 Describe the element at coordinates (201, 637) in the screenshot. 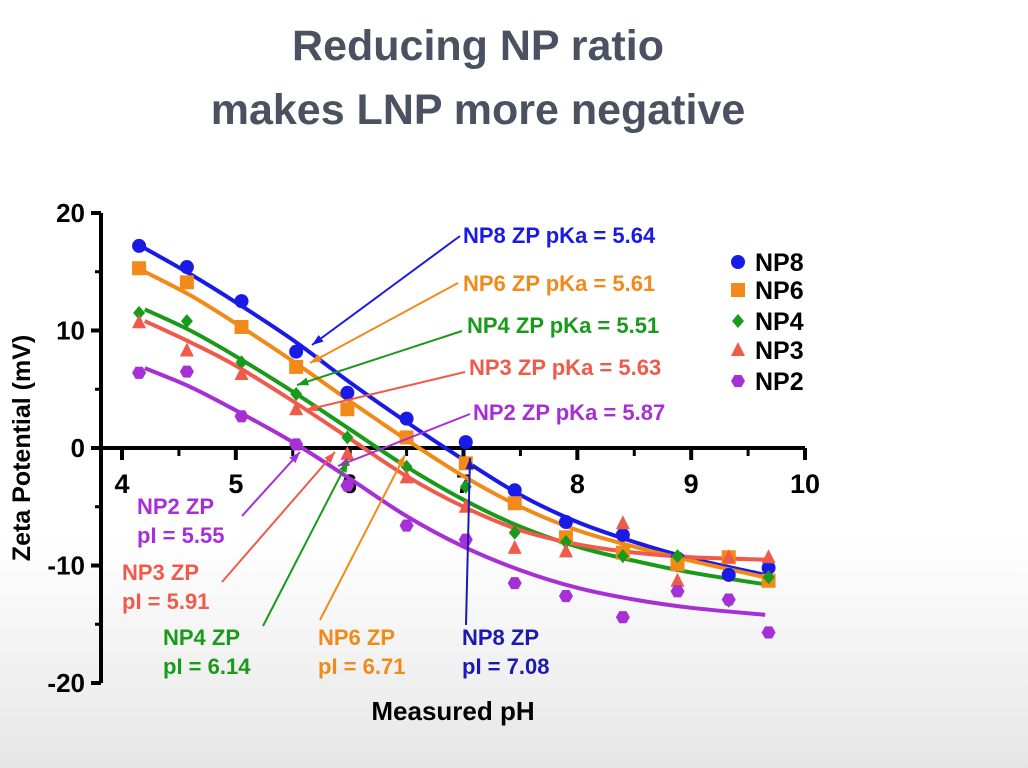

I see `pi-label-name-np4: NP4 ZP` at that location.